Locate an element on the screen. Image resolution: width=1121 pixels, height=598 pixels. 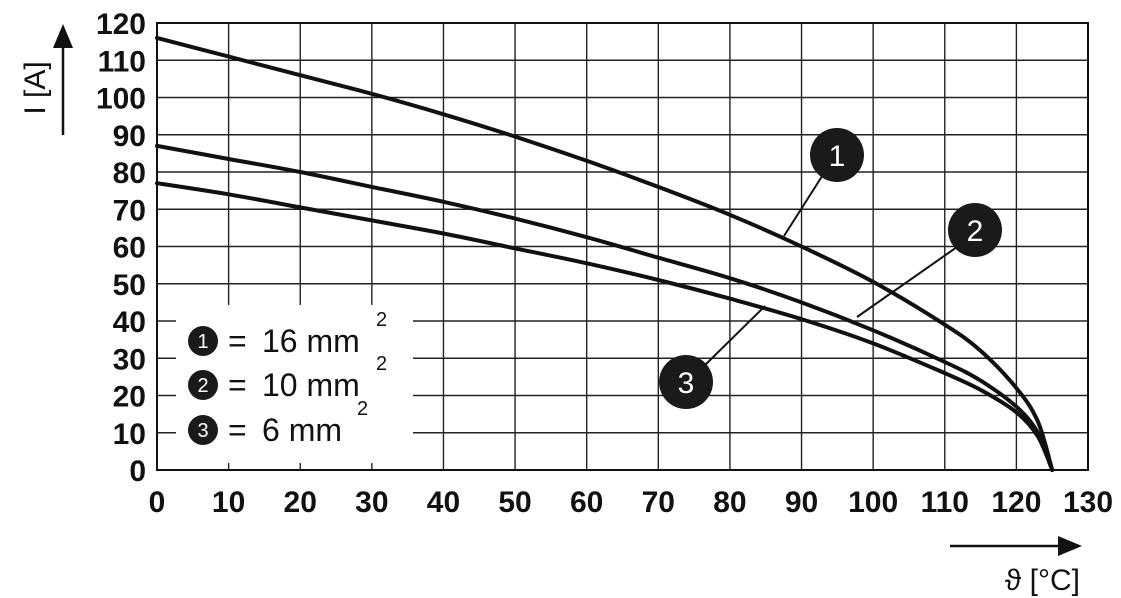
x-tick-label: 60 is located at coordinates (586, 502).